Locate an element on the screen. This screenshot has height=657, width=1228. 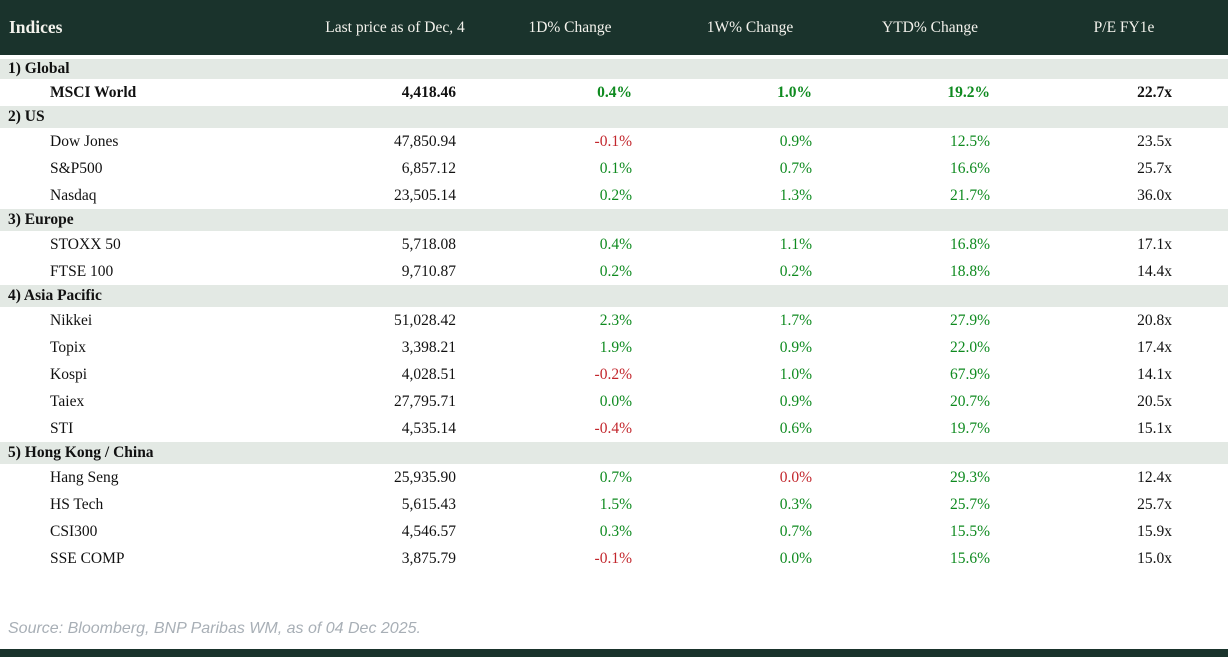
section-label: 1) Global is located at coordinates (614, 68).